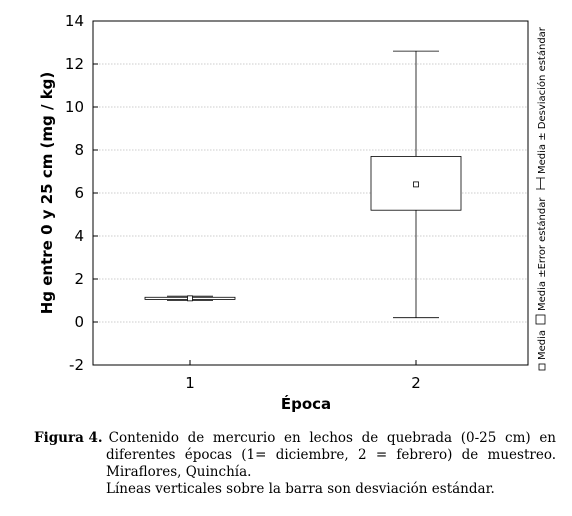 This screenshot has width=572, height=516. I want to click on legend-mean-label: Media, so click(542, 345).